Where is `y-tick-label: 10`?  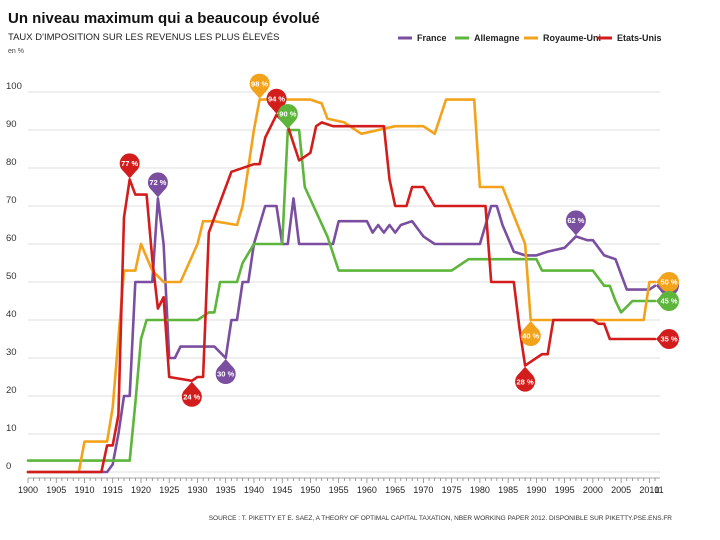 y-tick-label: 10 is located at coordinates (11, 428).